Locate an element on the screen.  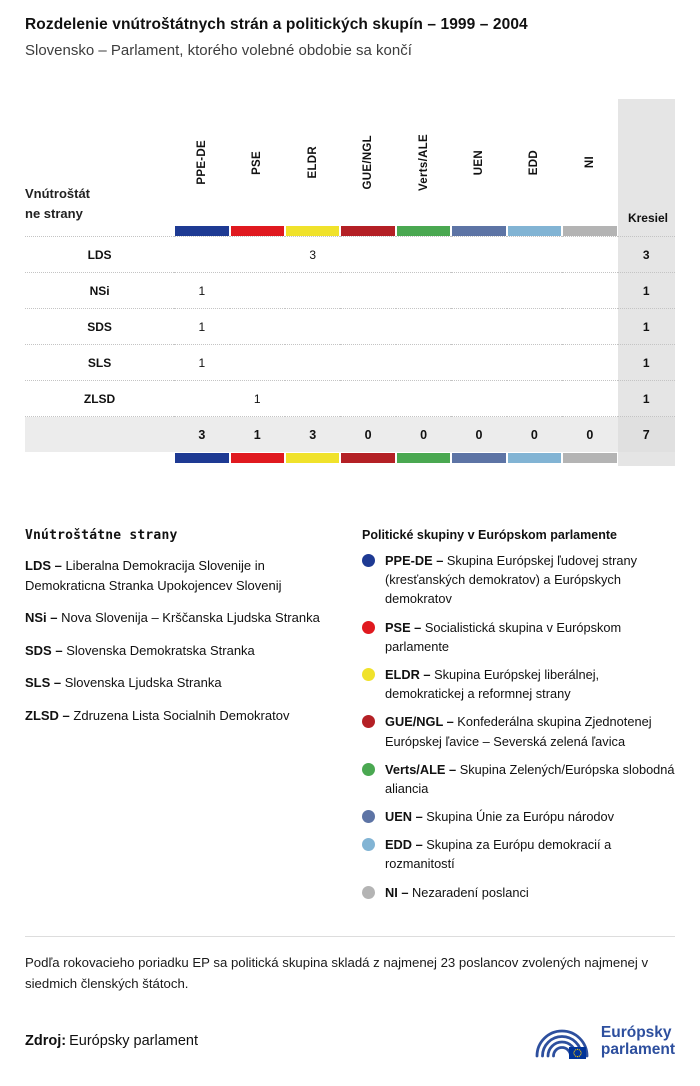
bars-empty-cell is located at coordinates (99, 459).